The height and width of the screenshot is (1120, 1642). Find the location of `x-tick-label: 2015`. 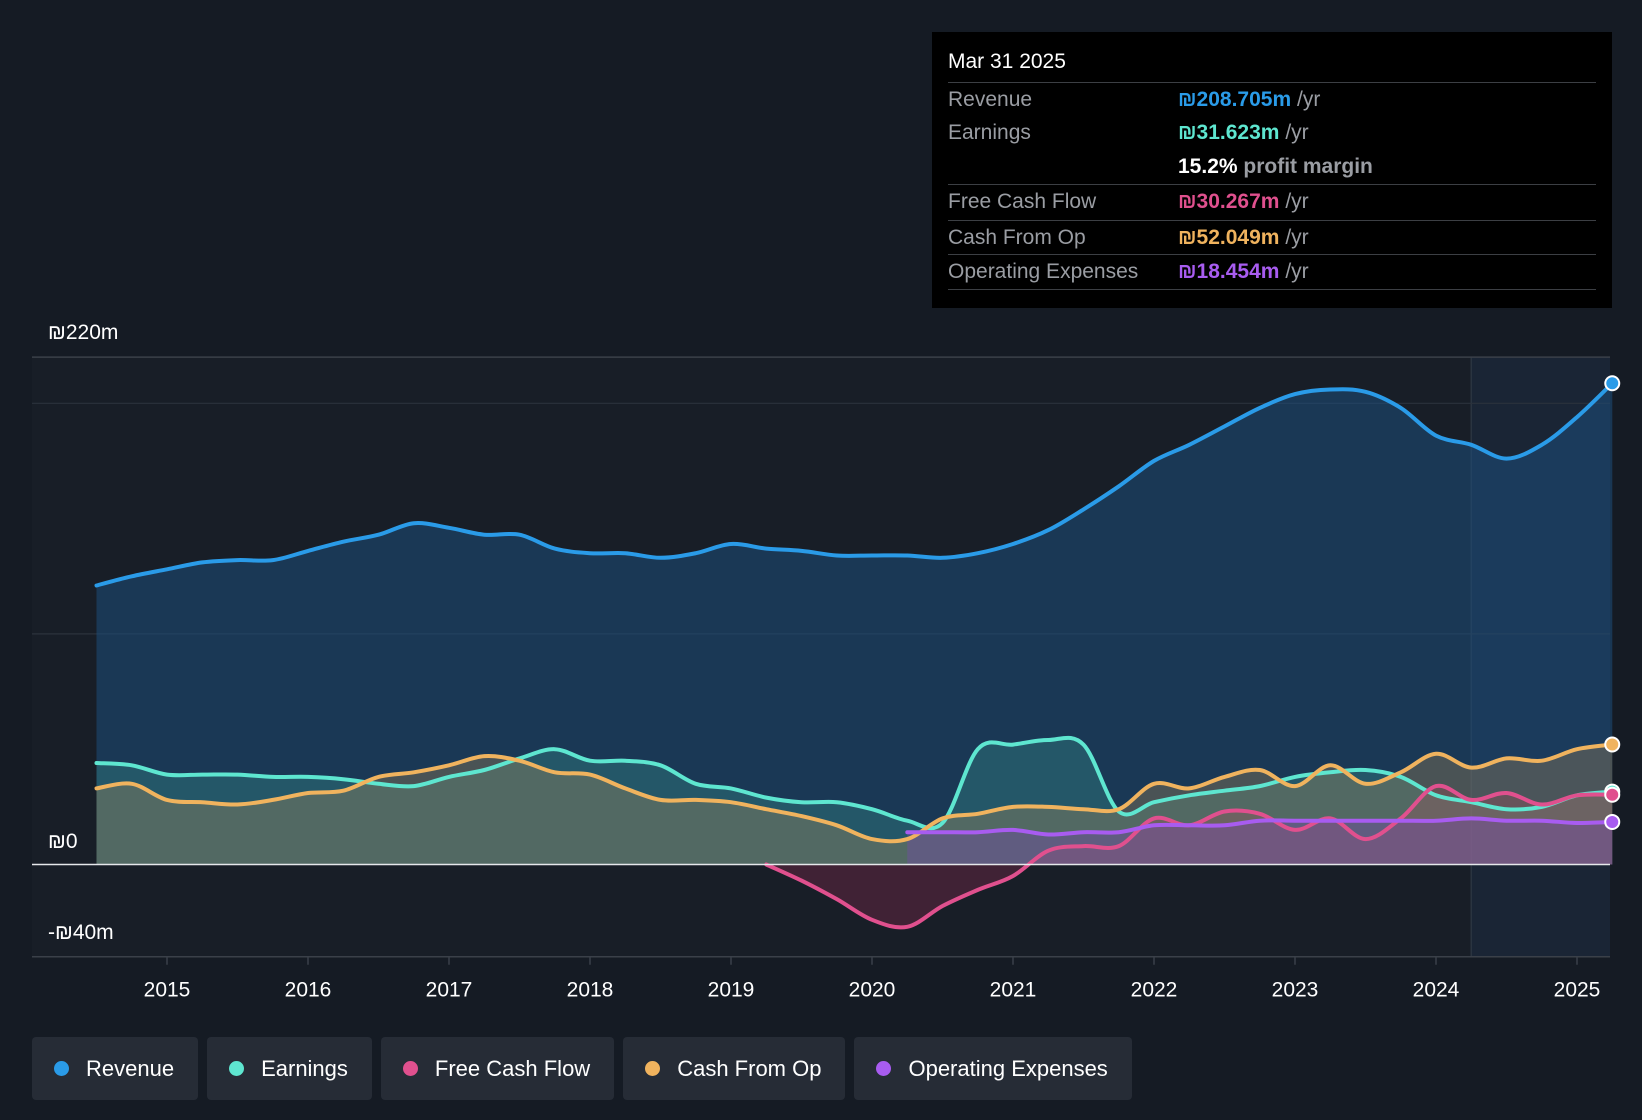

x-tick-label: 2015 is located at coordinates (167, 990).